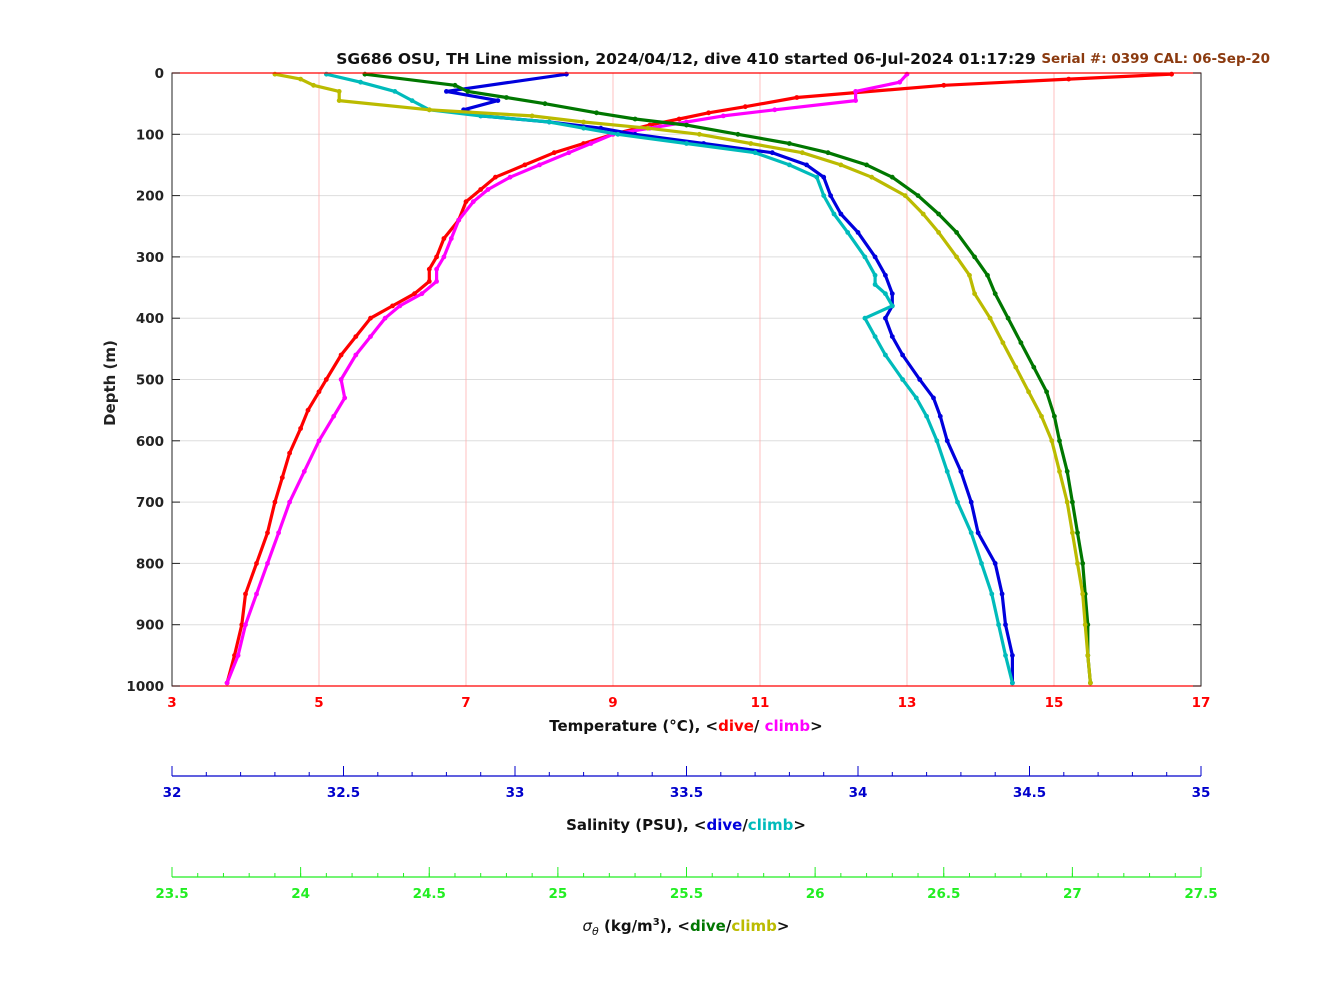 Image resolution: width=1328 pixels, height=996 pixels. What do you see at coordinates (588, 926) in the screenshot?
I see `sigma-label-sym: σ` at bounding box center [588, 926].